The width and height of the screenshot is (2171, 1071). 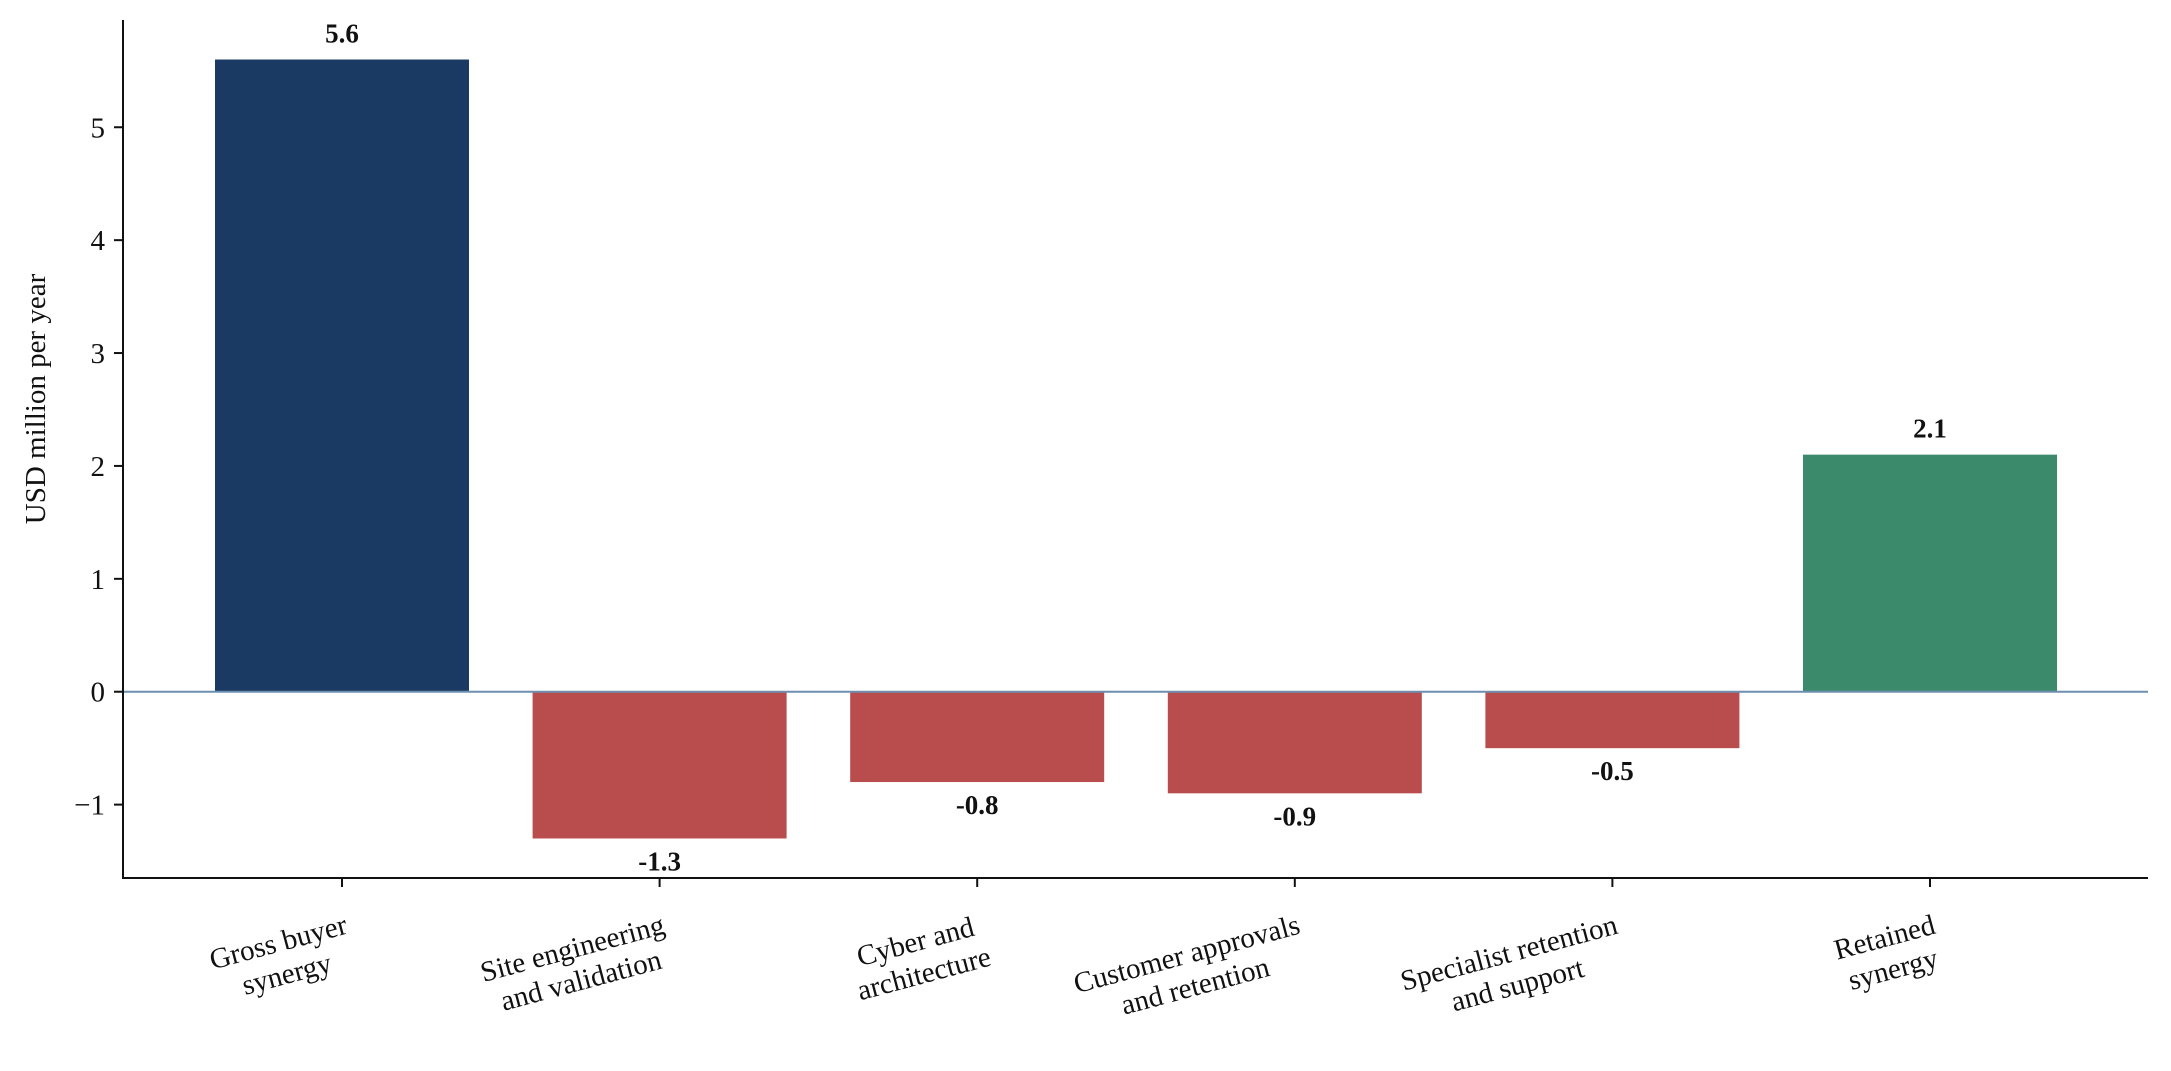 What do you see at coordinates (659, 861) in the screenshot?
I see `data-label-1: -1.3` at bounding box center [659, 861].